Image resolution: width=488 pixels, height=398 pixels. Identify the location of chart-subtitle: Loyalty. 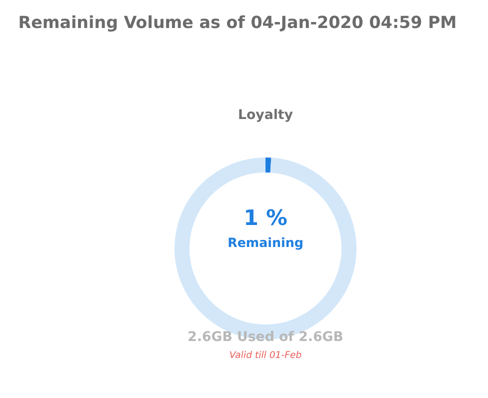
(266, 115).